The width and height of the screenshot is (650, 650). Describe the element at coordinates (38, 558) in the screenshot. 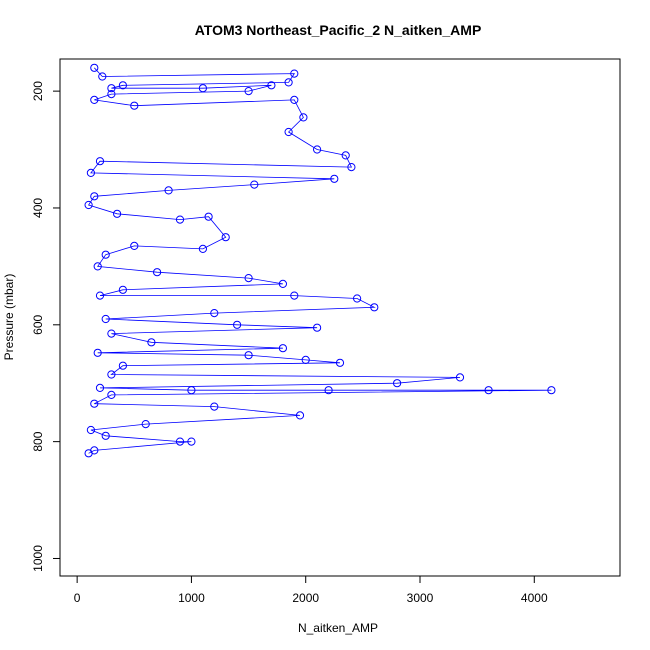

I see `y-tick-label: 1000` at that location.